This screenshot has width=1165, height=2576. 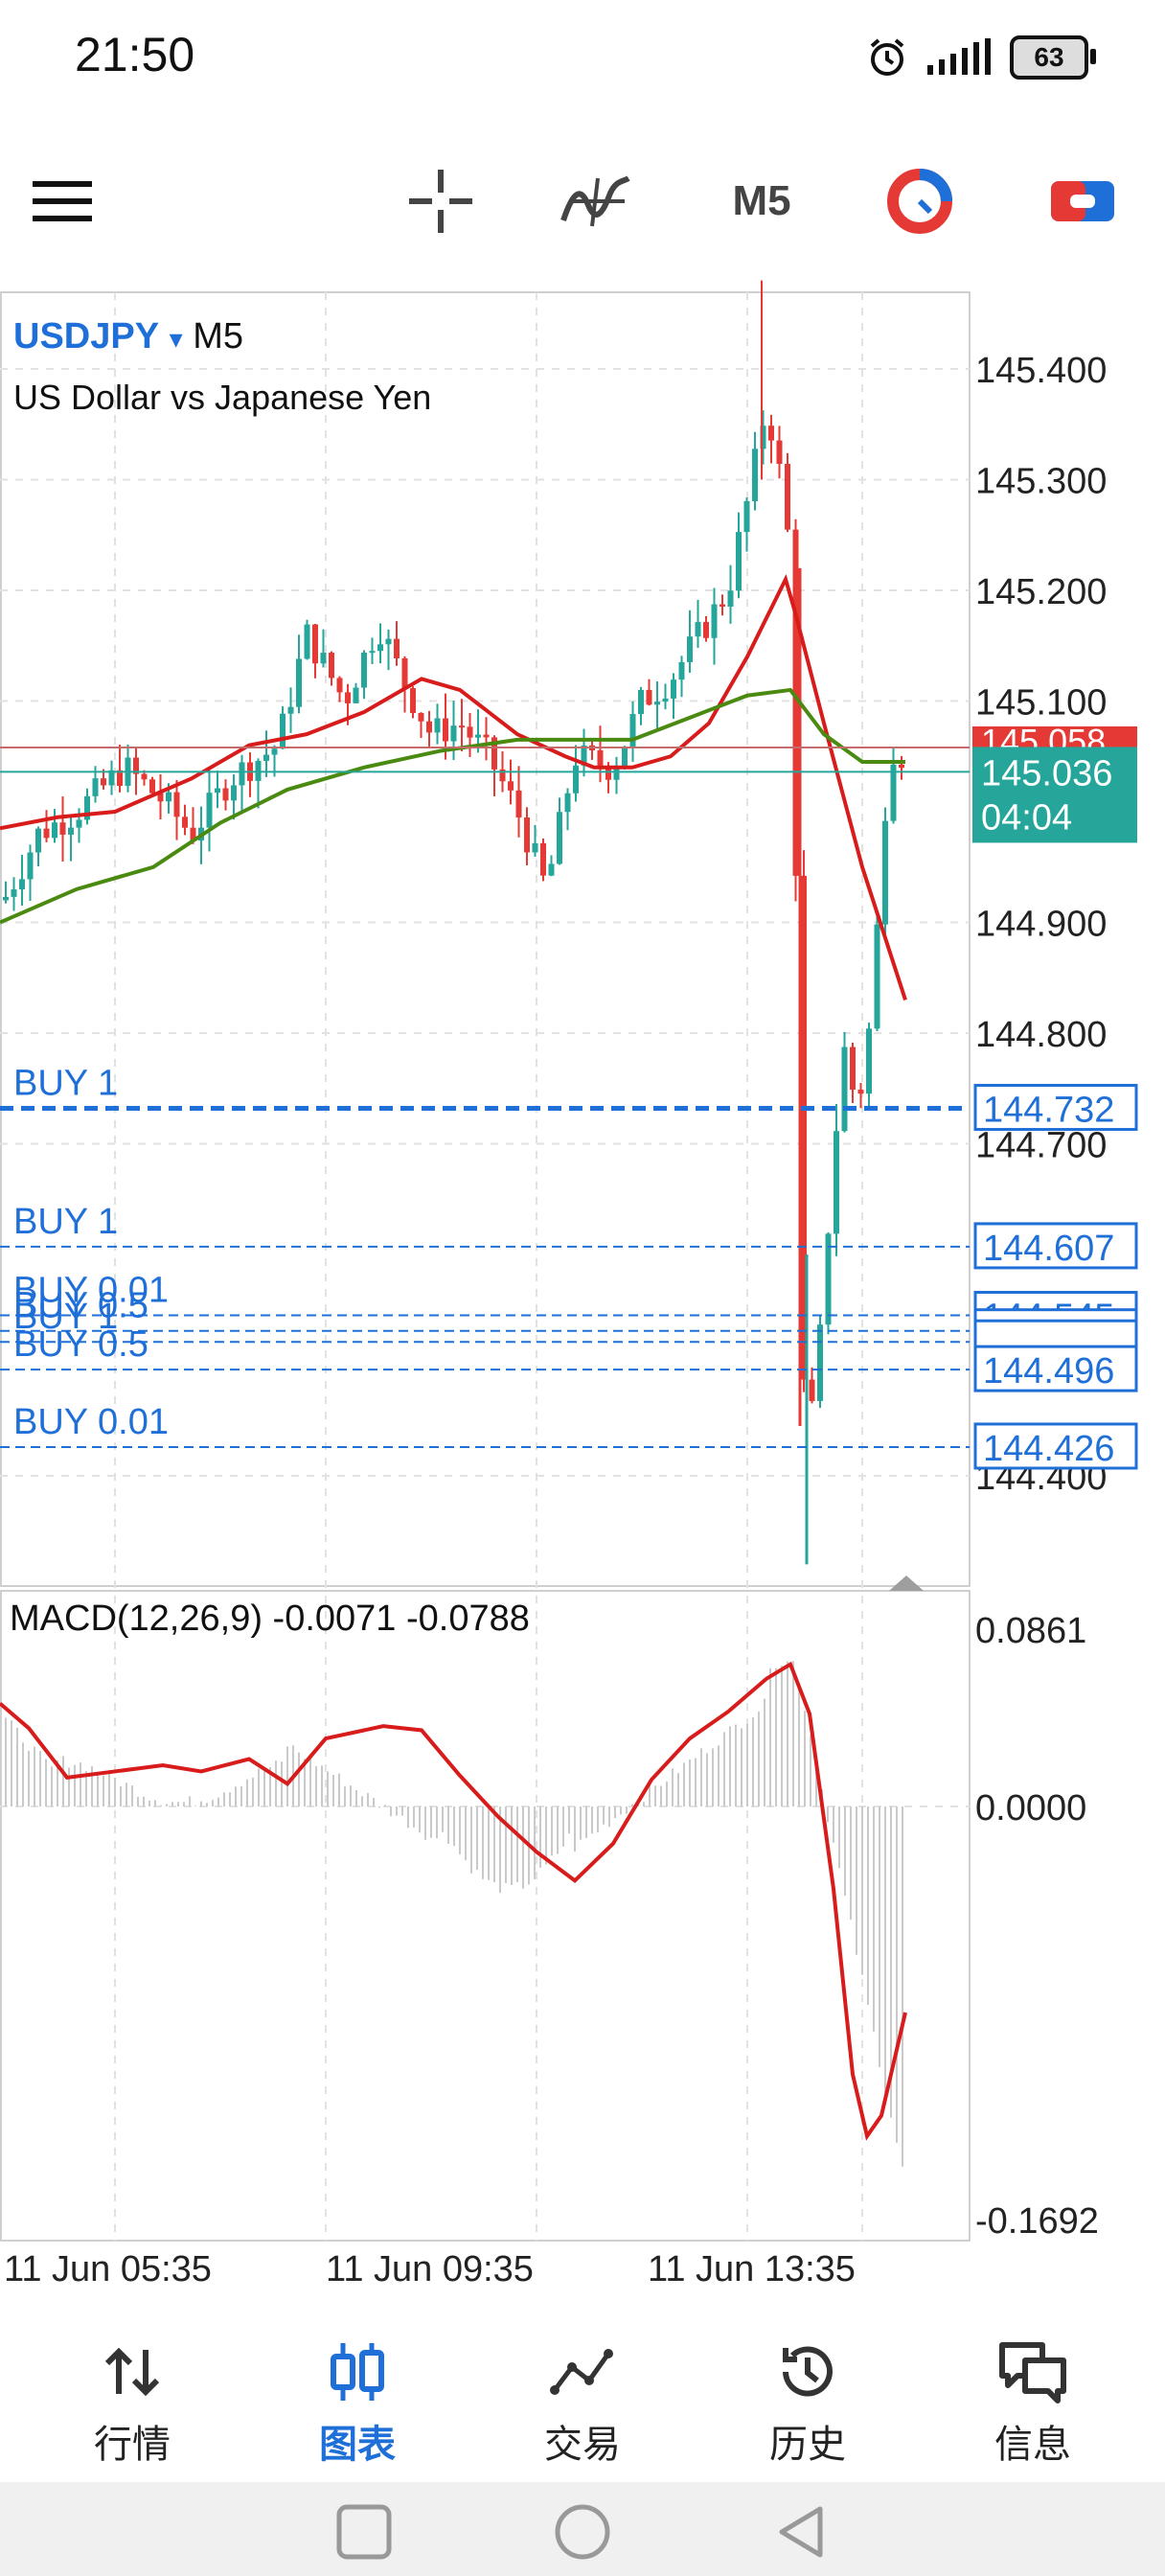 What do you see at coordinates (1041, 482) in the screenshot?
I see `price-axis-label: 145.300` at bounding box center [1041, 482].